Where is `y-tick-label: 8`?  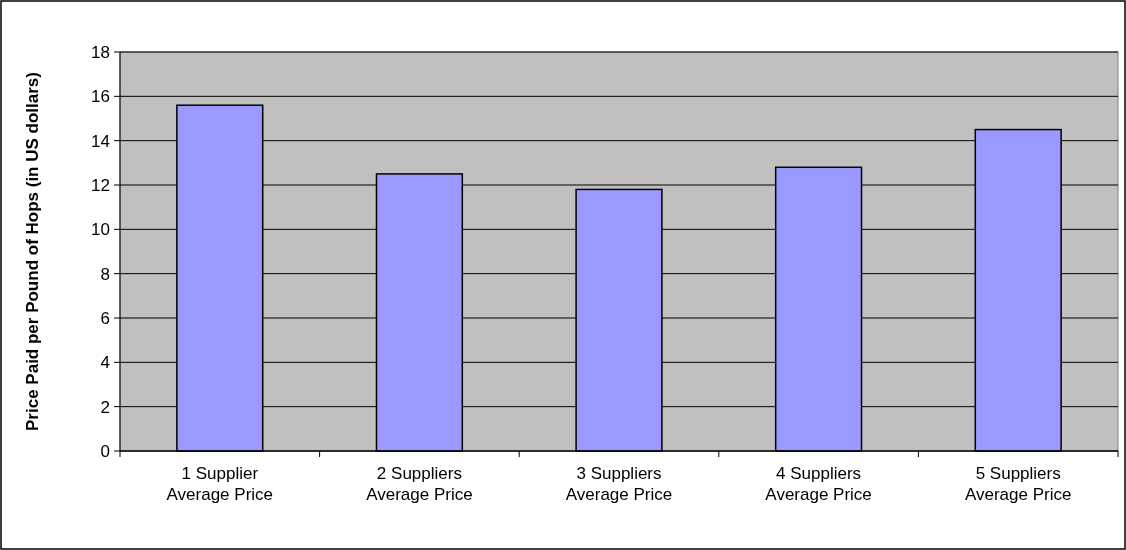 y-tick-label: 8 is located at coordinates (105, 274).